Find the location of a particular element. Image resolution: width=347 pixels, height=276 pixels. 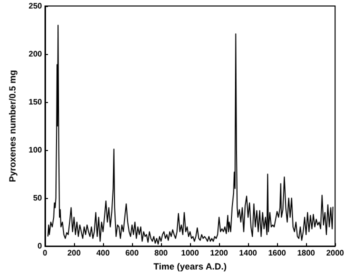

x-tick-label: 2000 is located at coordinates (335, 253).